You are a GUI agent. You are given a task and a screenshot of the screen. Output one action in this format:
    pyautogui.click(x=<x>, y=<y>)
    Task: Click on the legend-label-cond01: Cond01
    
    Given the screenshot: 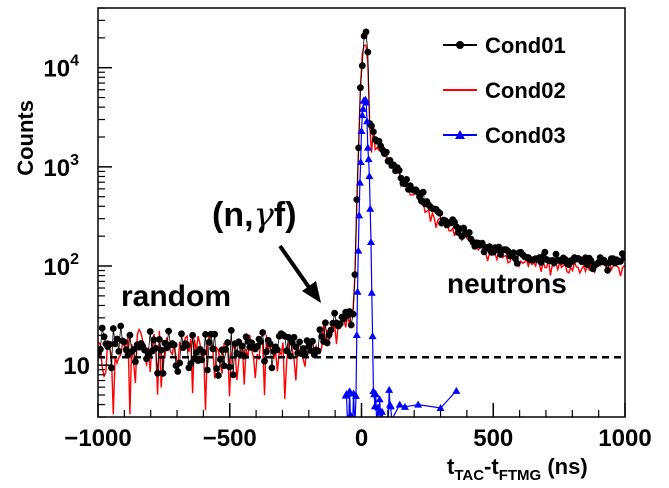 What is the action you would take?
    pyautogui.click(x=525, y=45)
    